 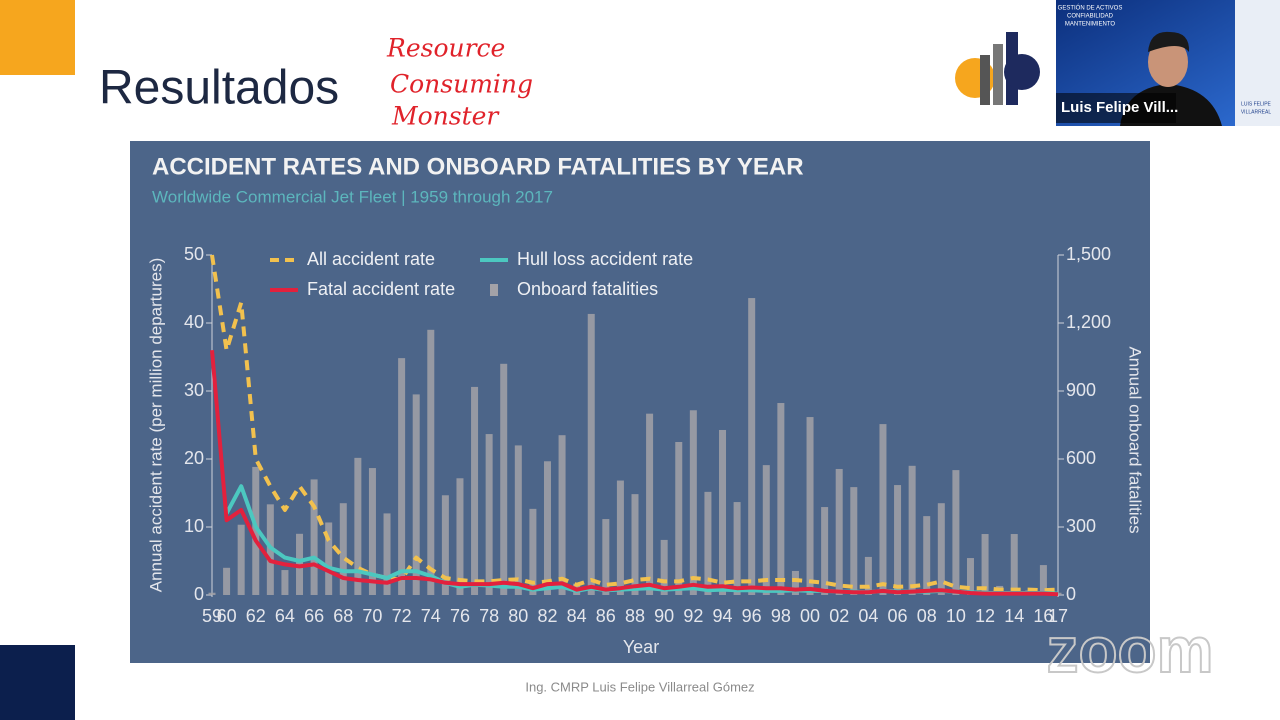 I want to click on speaker-tag: VILLARREAL, so click(x=1256, y=112).